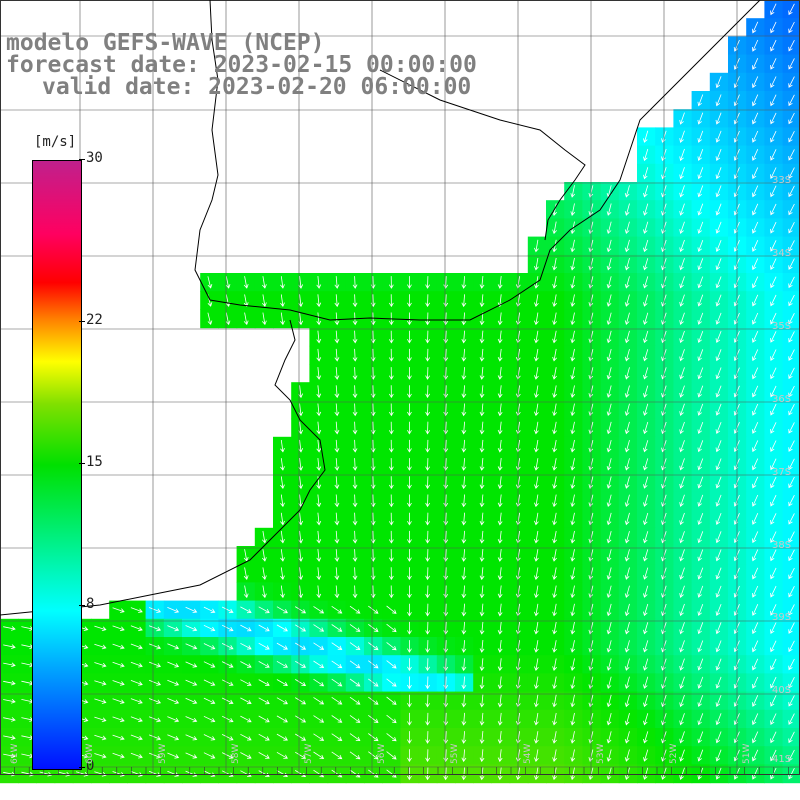 Image resolution: width=800 pixels, height=800 pixels. Describe the element at coordinates (782, 617) in the screenshot. I see `latitude-label: 39S` at that location.